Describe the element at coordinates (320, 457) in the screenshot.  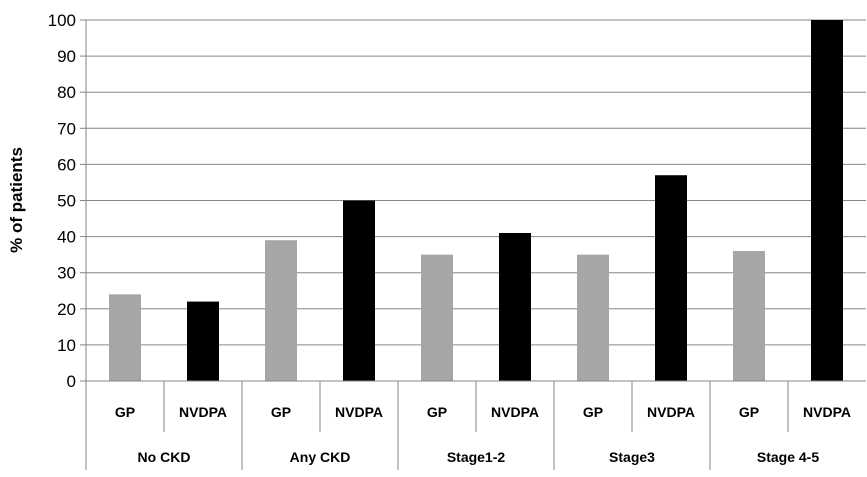
I see `x-group-label: Any CKD` at that location.